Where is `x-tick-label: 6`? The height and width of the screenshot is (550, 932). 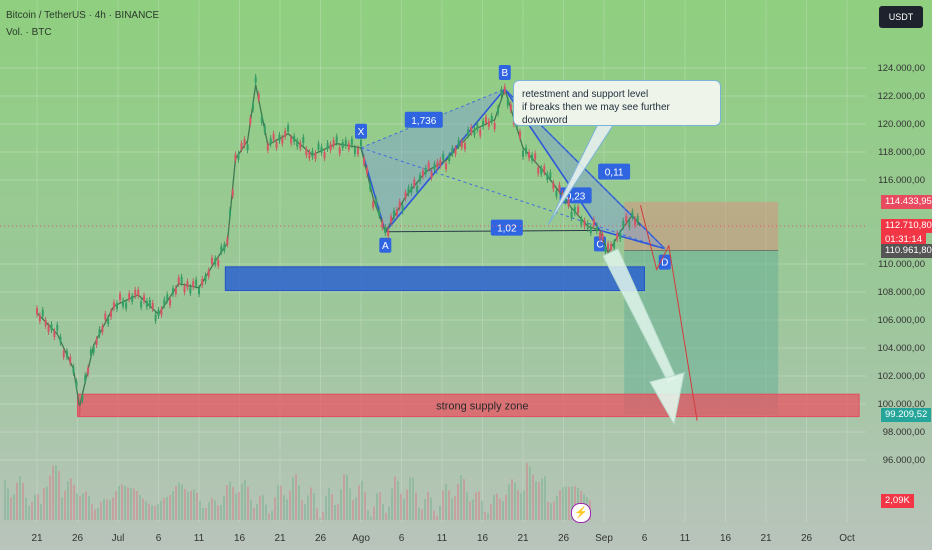 x-tick-label: 6 is located at coordinates (645, 538).